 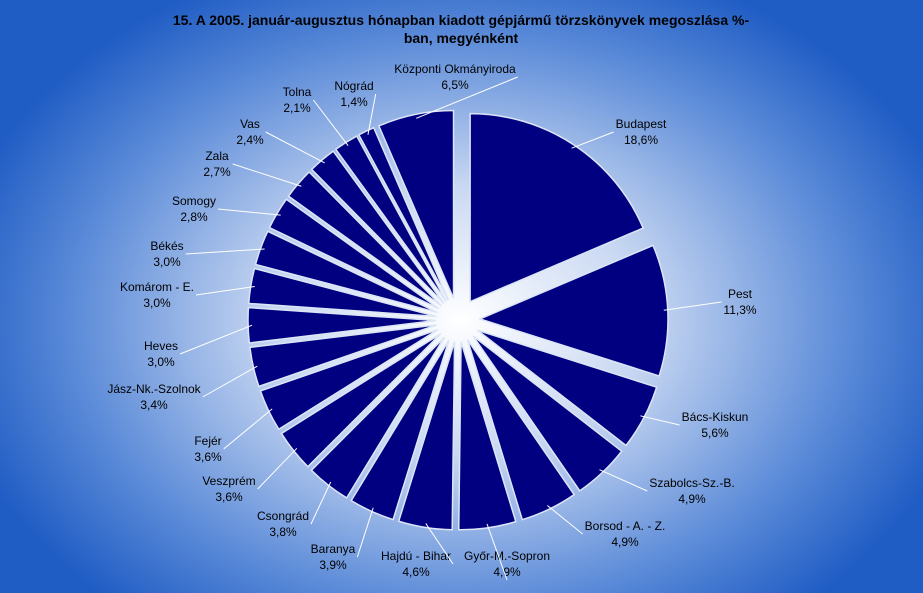 I want to click on category-label: Központi Okmányiroda, so click(x=455, y=69).